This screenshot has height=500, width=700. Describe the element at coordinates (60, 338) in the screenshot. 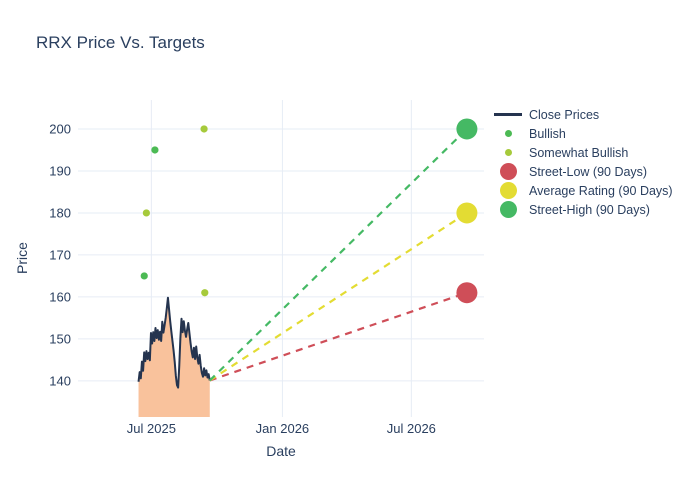

I see `y-tick-label: 150` at that location.